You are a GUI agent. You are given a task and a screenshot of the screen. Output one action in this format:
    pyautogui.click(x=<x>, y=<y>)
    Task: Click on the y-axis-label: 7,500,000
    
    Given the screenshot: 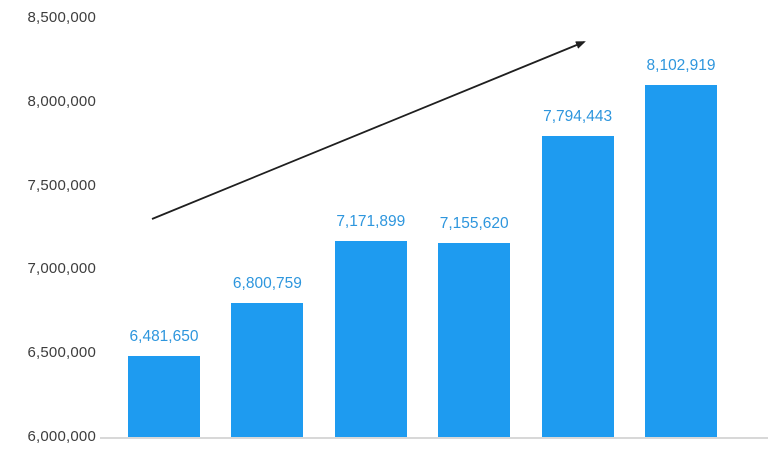 What is the action you would take?
    pyautogui.click(x=61, y=185)
    